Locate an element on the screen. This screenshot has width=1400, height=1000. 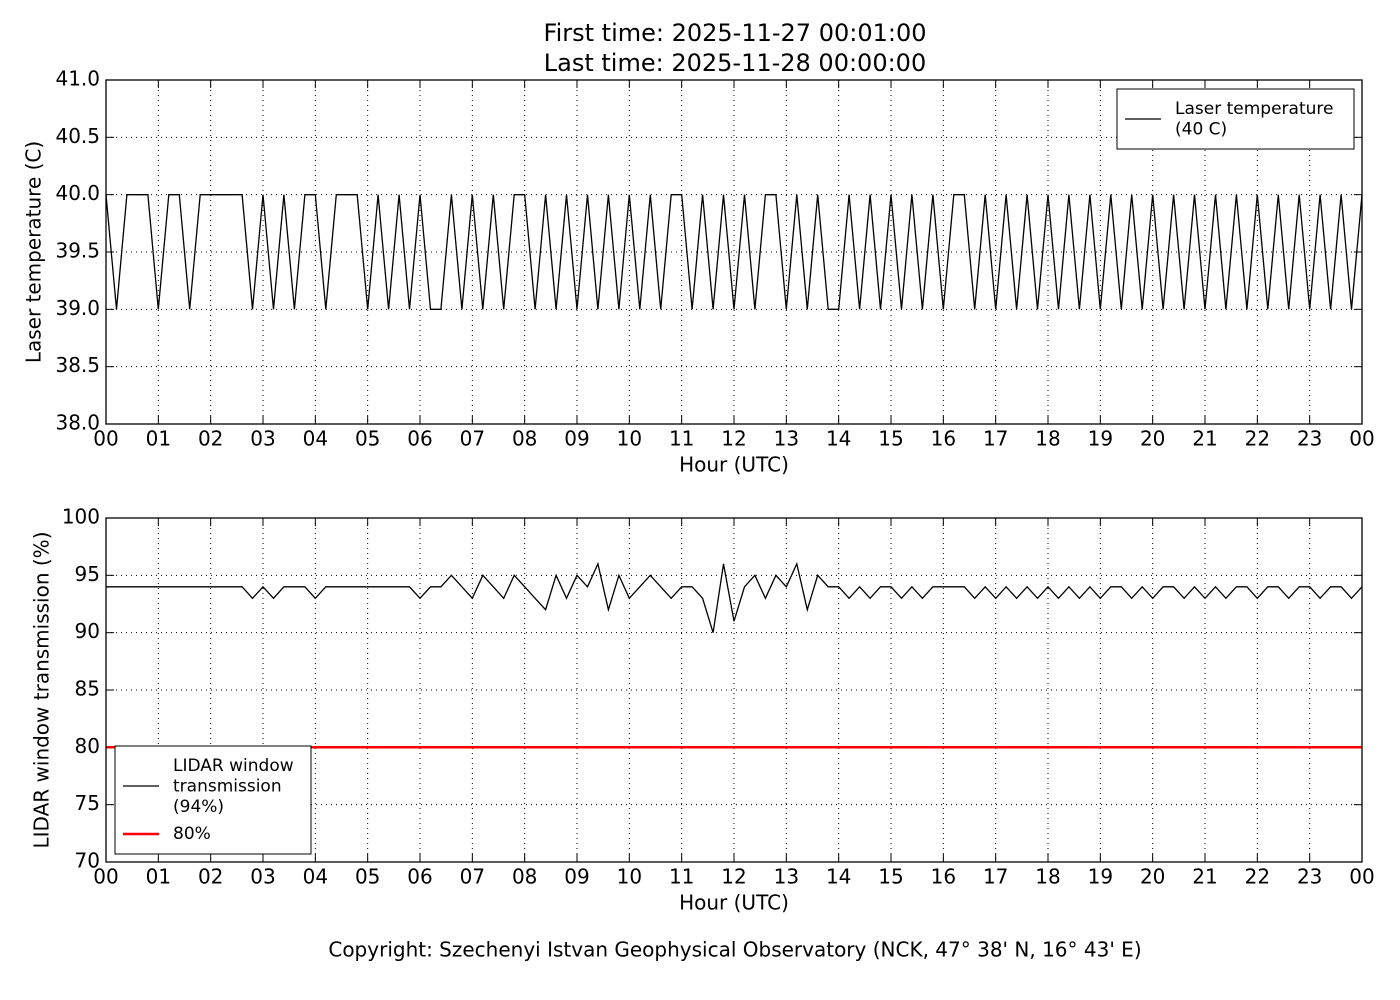
y-axis-label: LIDAR window transmission (%) is located at coordinates (42, 690).